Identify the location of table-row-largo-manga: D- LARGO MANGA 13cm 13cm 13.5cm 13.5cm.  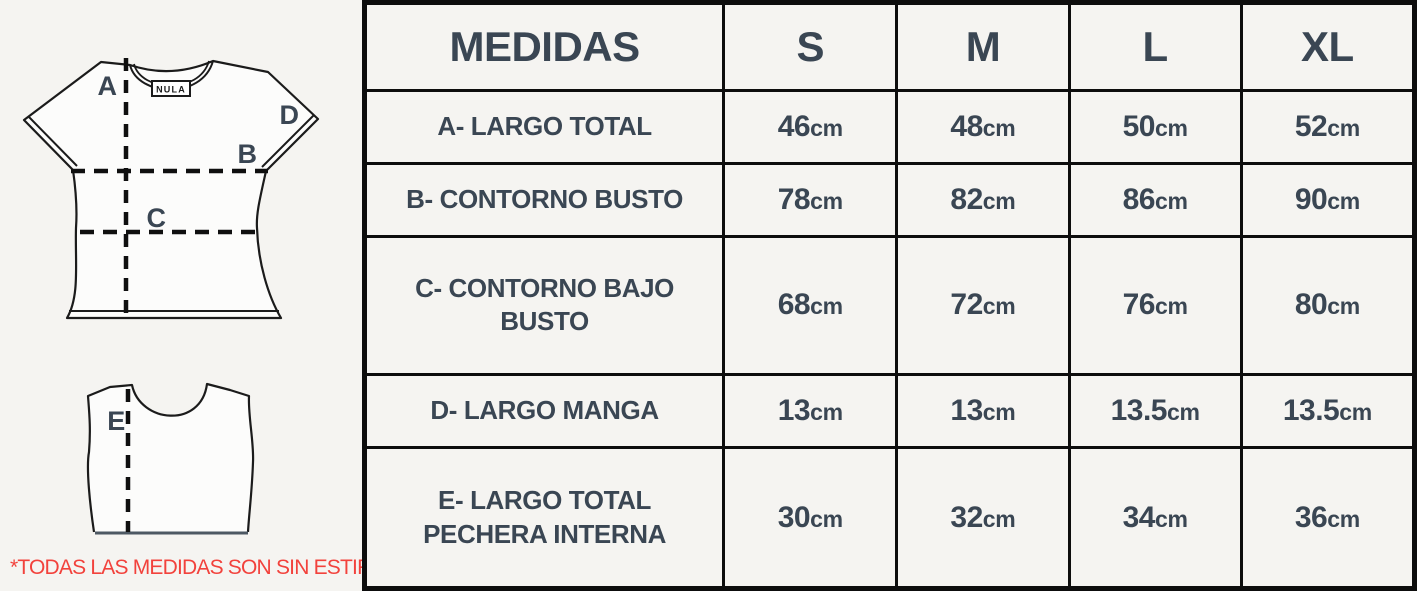
(889, 411).